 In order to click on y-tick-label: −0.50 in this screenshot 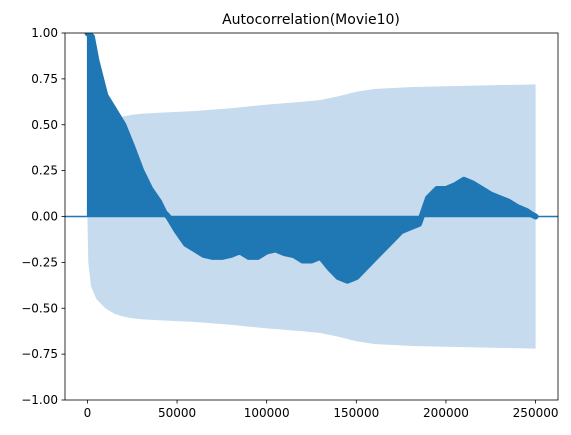, I will do `click(39, 308)`.